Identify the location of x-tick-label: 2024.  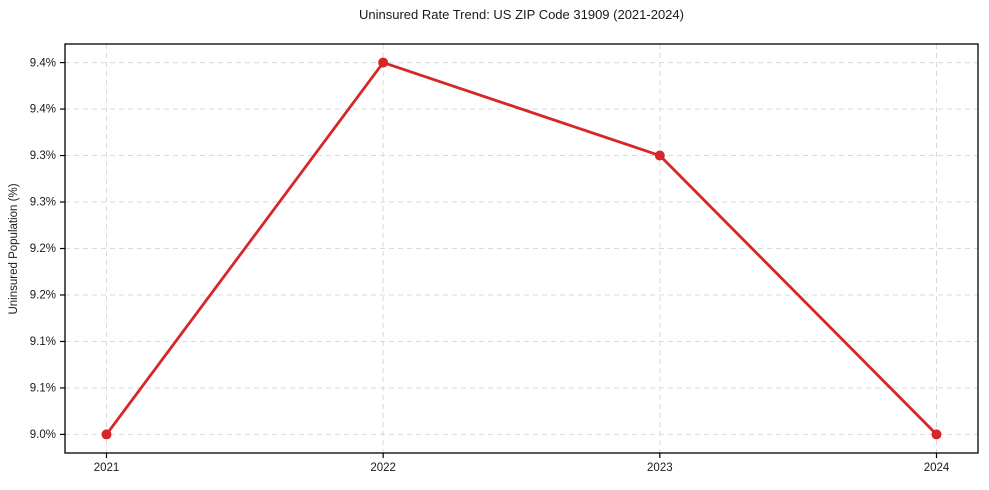
(937, 468).